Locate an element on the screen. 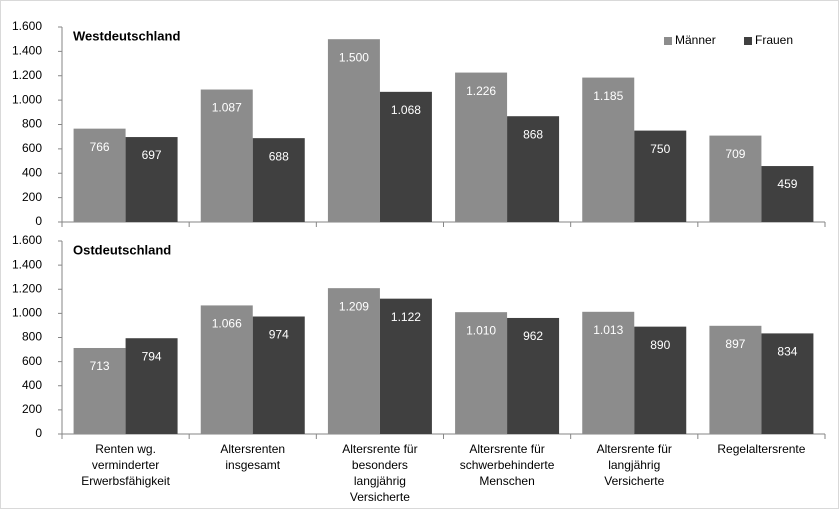  x-tick-label-line: Menschen is located at coordinates (506, 481).